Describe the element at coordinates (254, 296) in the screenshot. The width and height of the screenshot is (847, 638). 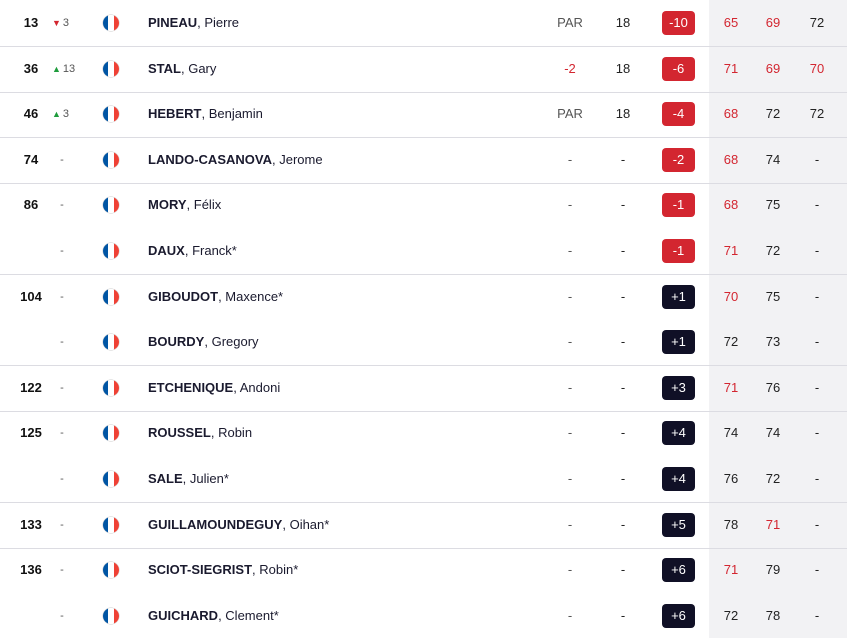
I see `player-first-name: Maxence*` at that location.